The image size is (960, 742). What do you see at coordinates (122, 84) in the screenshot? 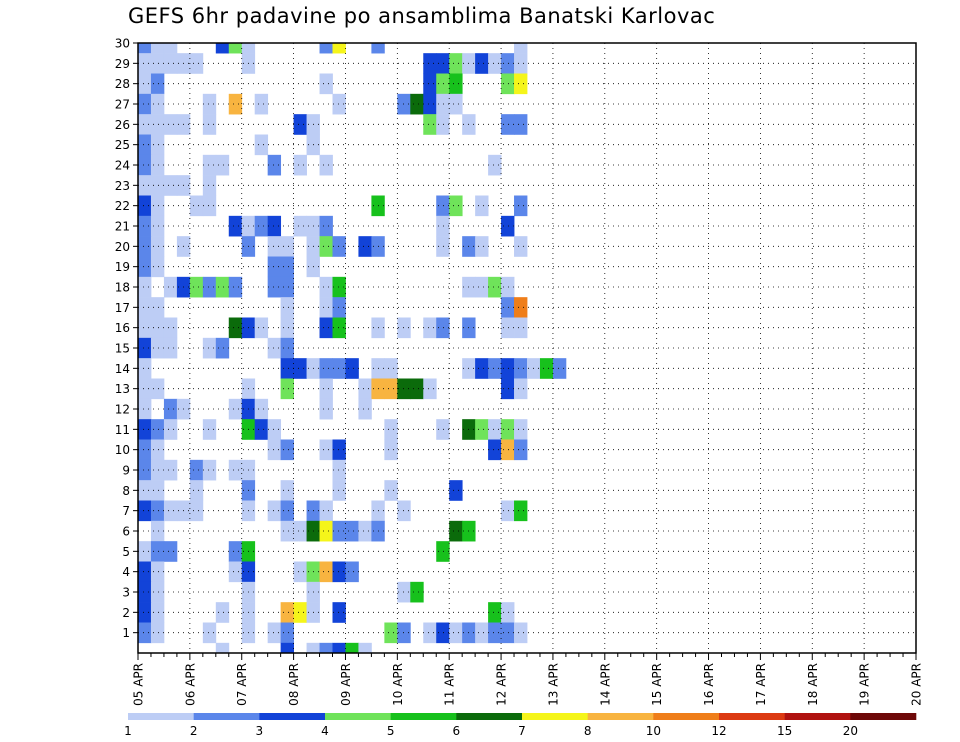
I see `y-tick-label: 28` at bounding box center [122, 84].